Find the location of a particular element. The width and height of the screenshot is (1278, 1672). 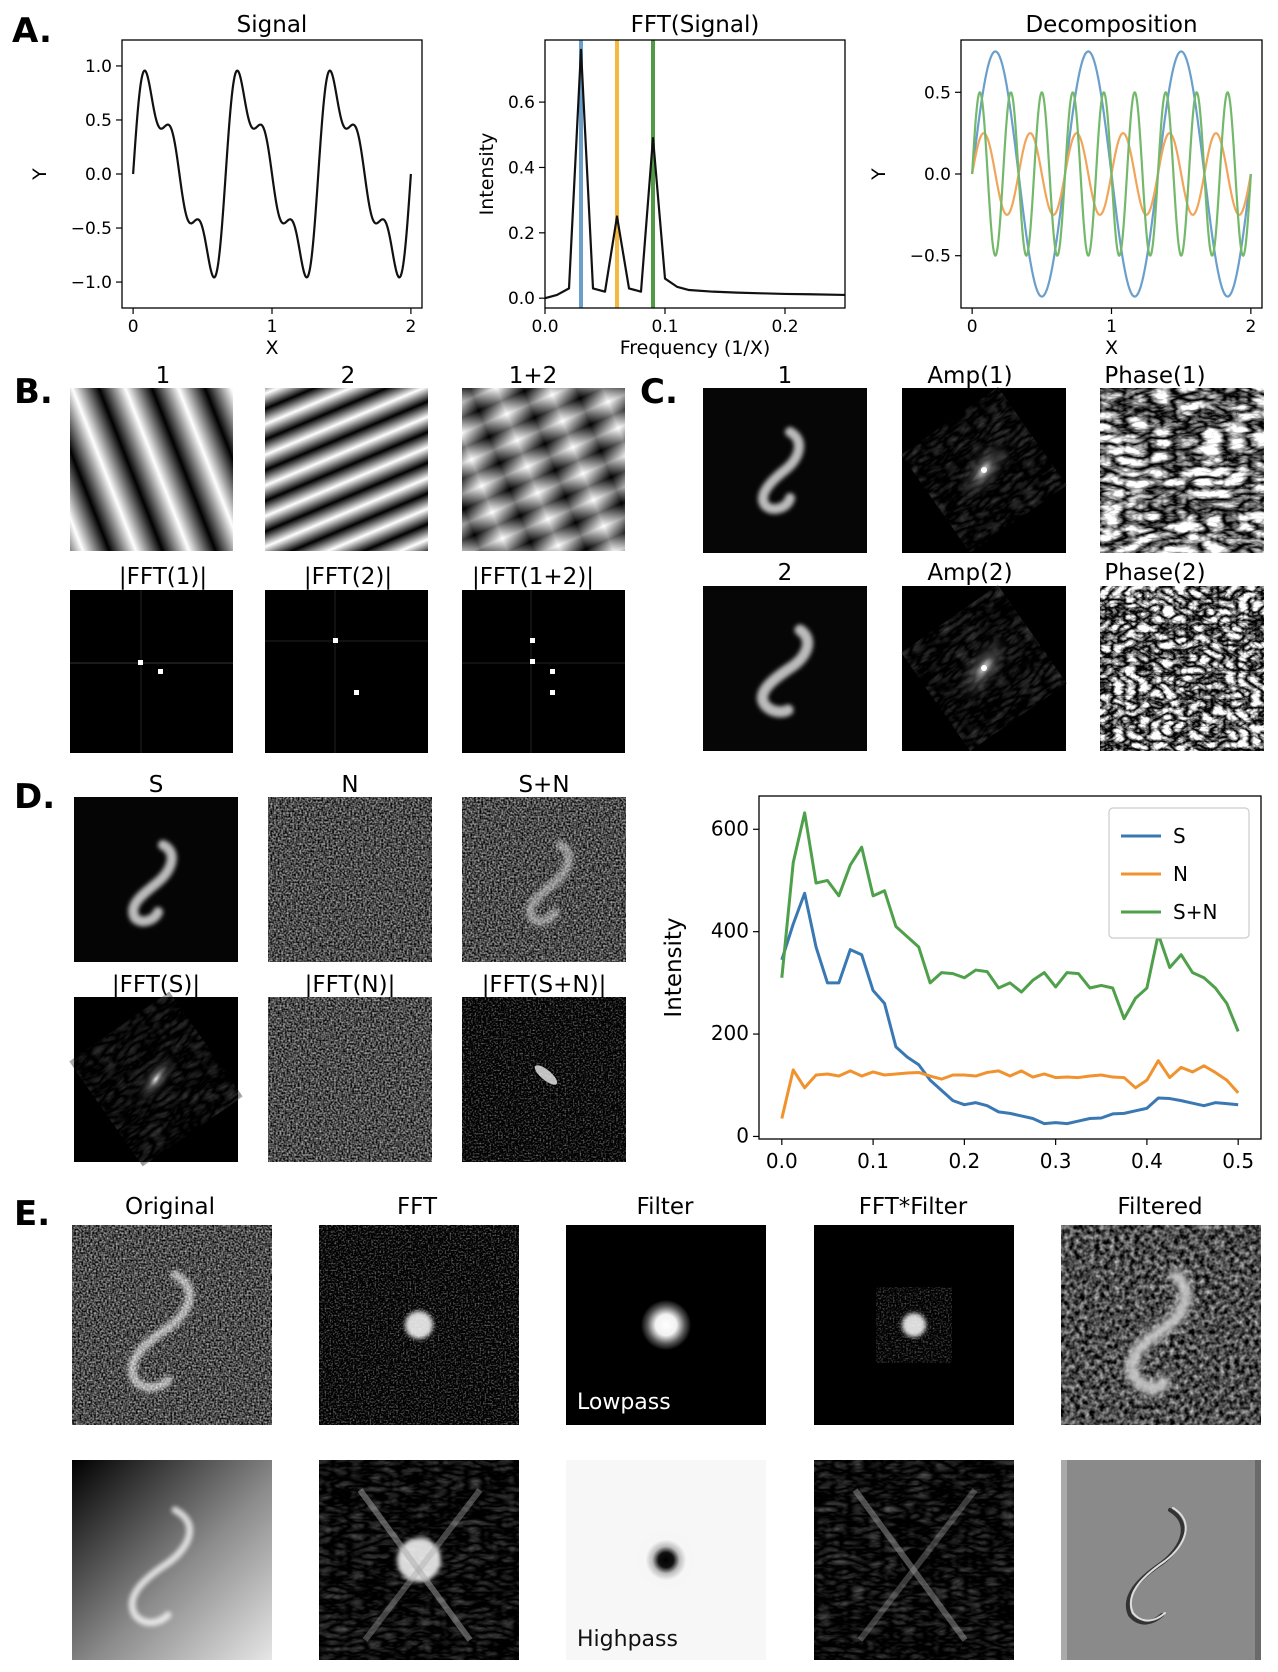

x-tick-label: 0.3 is located at coordinates (1056, 1161).